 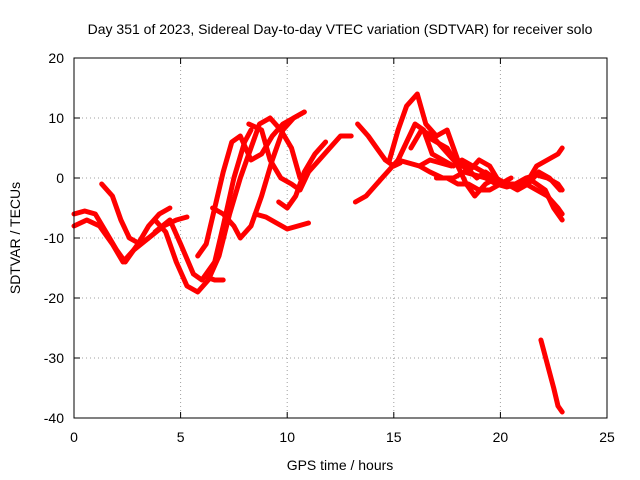 What do you see at coordinates (340, 465) in the screenshot?
I see `x-axis-label: GPS time / hours` at bounding box center [340, 465].